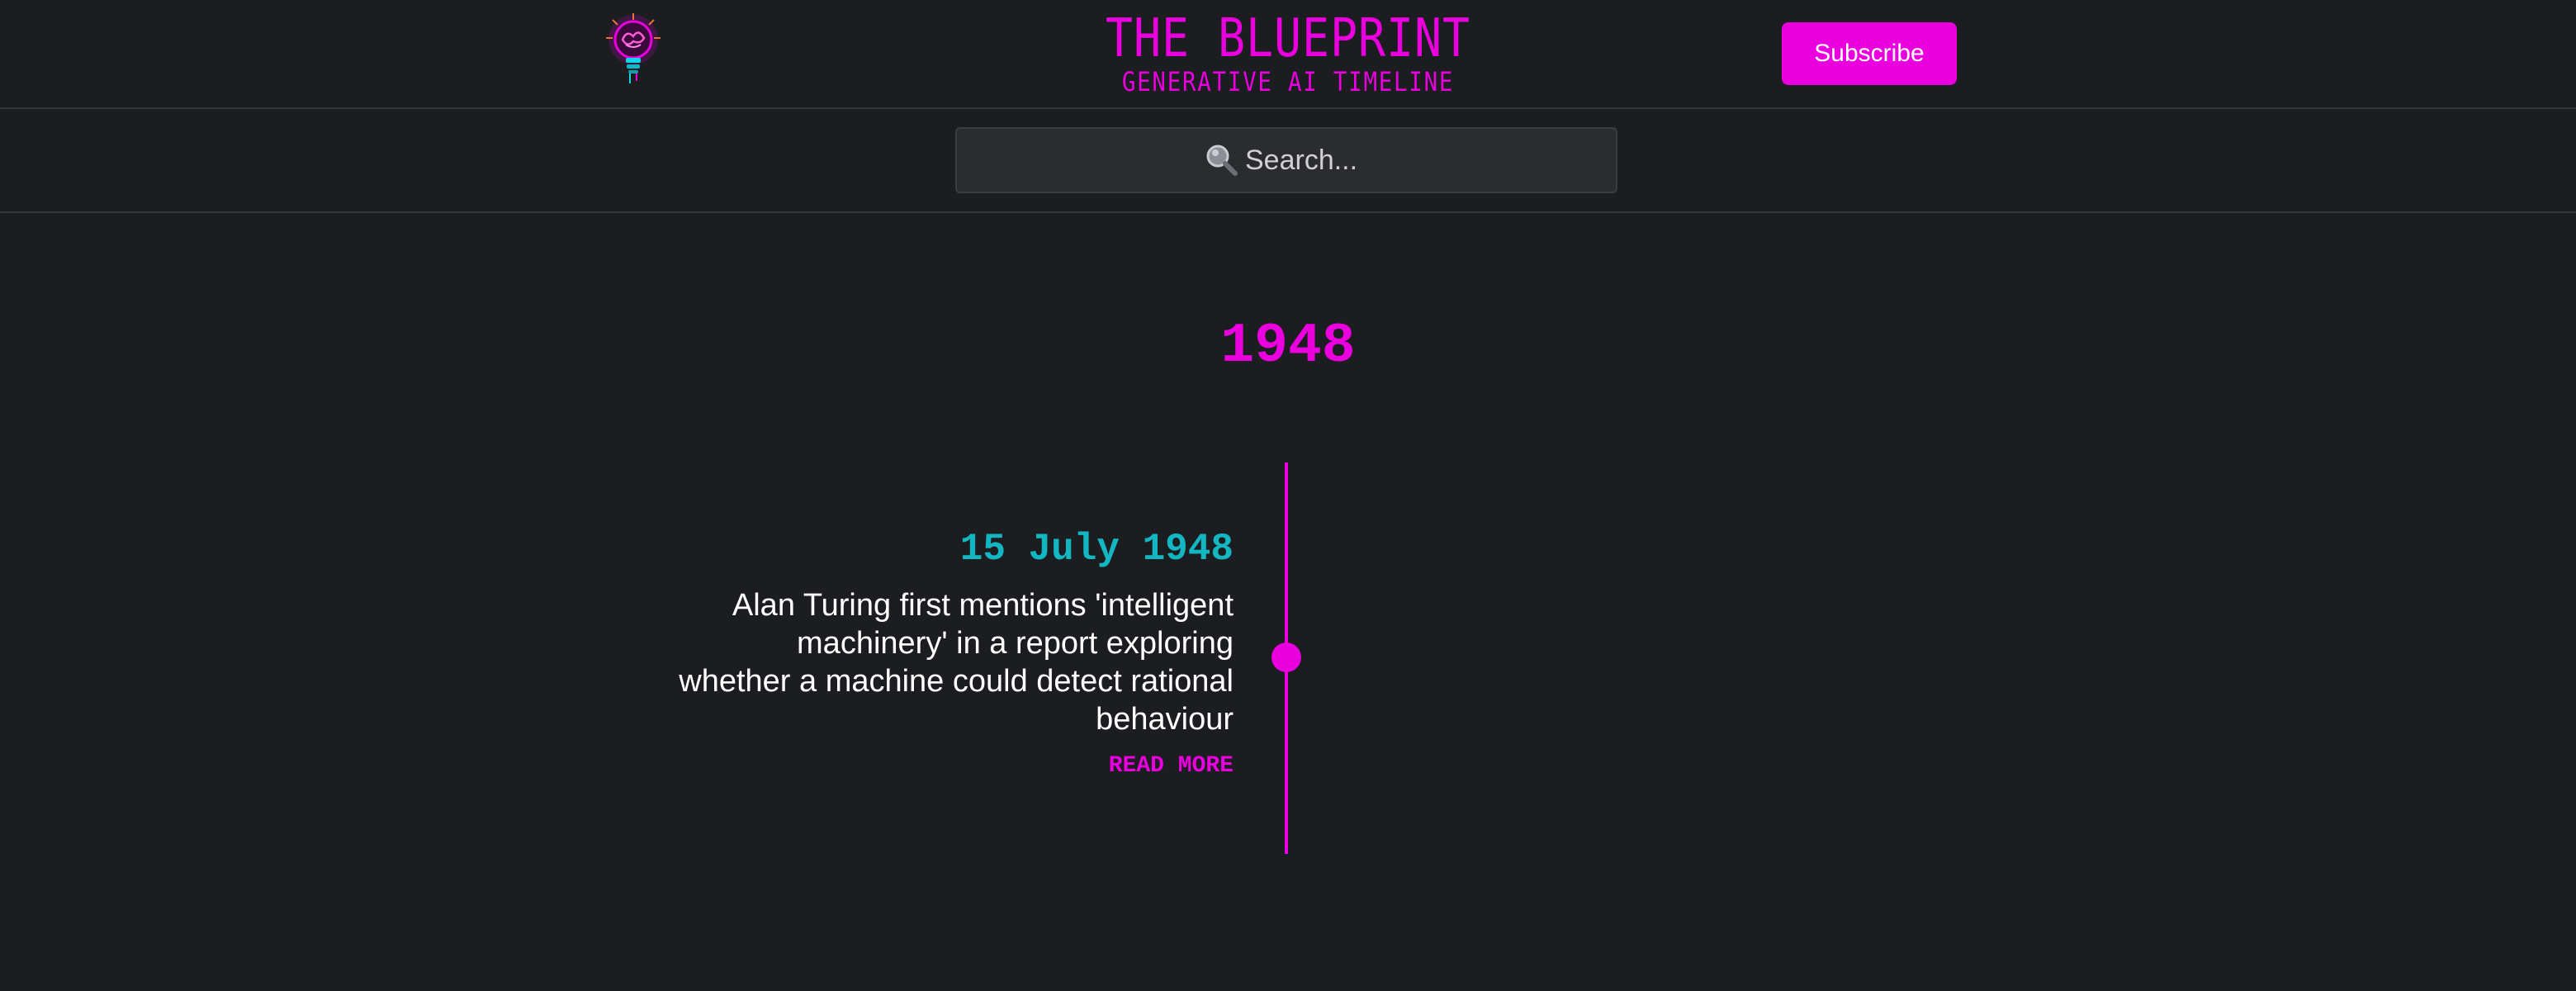  What do you see at coordinates (1286, 657) in the screenshot?
I see `timeline-marker` at bounding box center [1286, 657].